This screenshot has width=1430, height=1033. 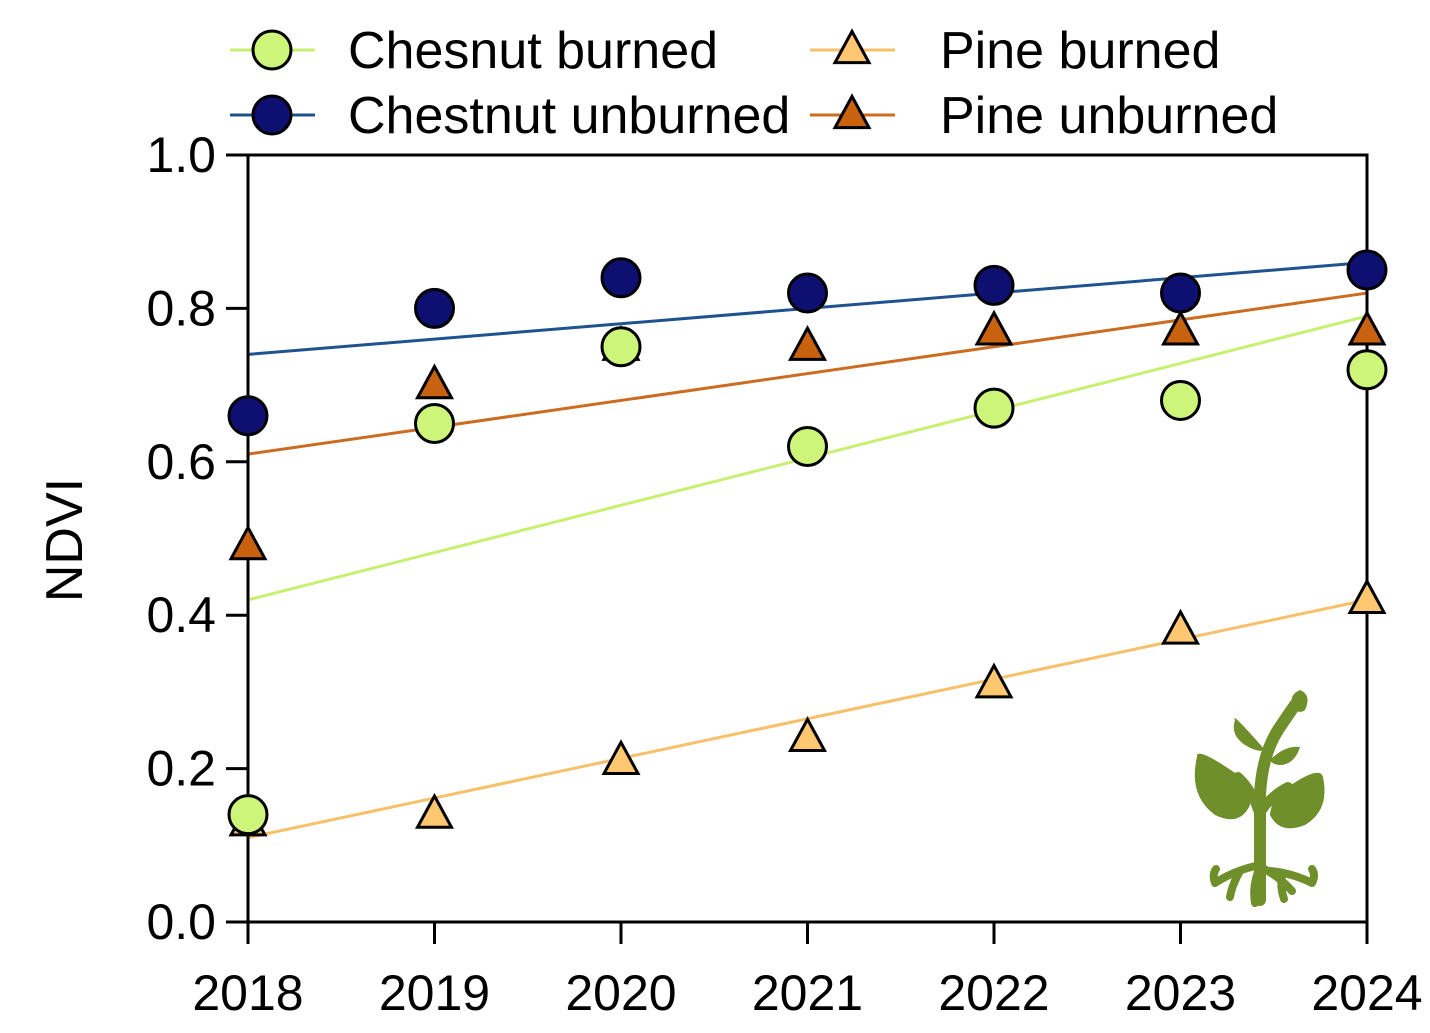 What do you see at coordinates (181, 769) in the screenshot?
I see `y-tick-label: 0.2` at bounding box center [181, 769].